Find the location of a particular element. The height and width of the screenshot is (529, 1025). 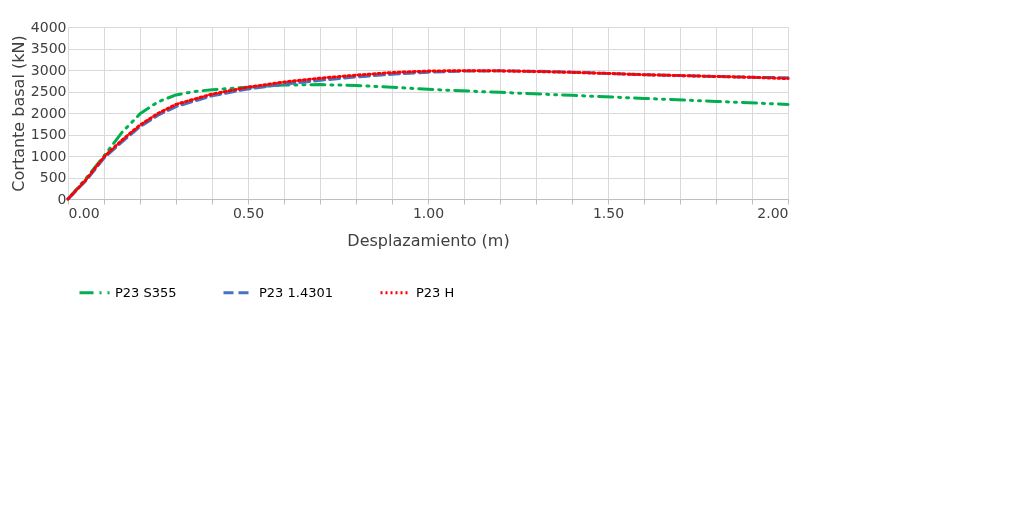

y-tick-label: 4000 is located at coordinates (48, 26).